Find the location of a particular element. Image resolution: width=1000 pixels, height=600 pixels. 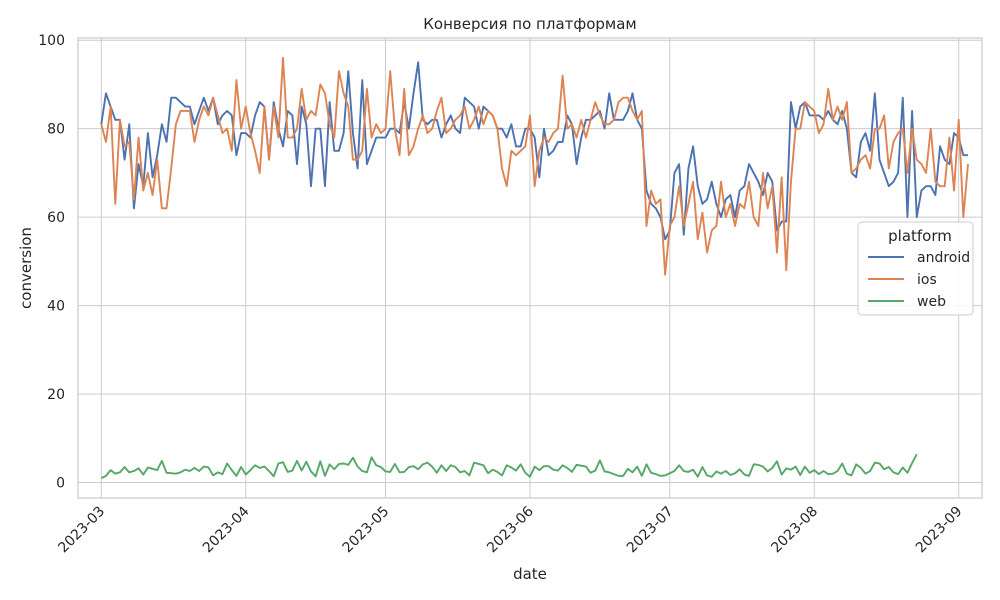

legend: platform android ios web is located at coordinates (915, 268).